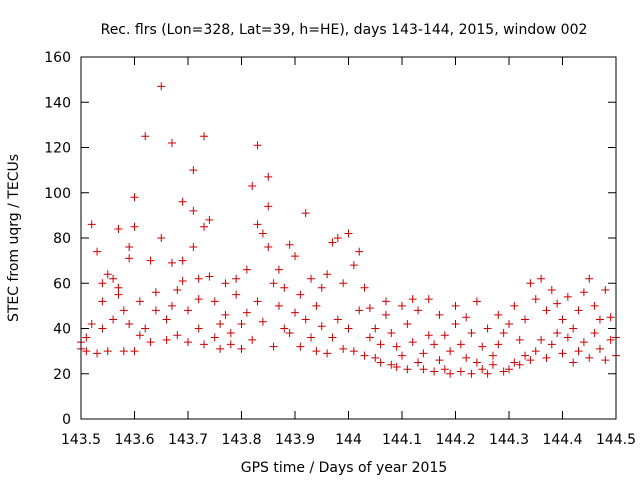  What do you see at coordinates (62, 284) in the screenshot?
I see `y-tick-label: 60` at bounding box center [62, 284].